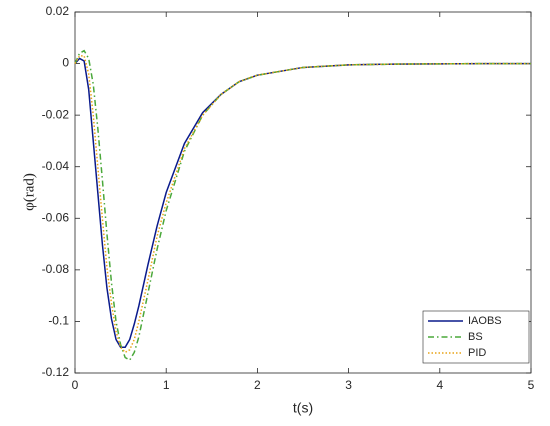 The width and height of the screenshot is (550, 426). Describe the element at coordinates (75, 385) in the screenshot. I see `x-tick-label: 0` at that location.